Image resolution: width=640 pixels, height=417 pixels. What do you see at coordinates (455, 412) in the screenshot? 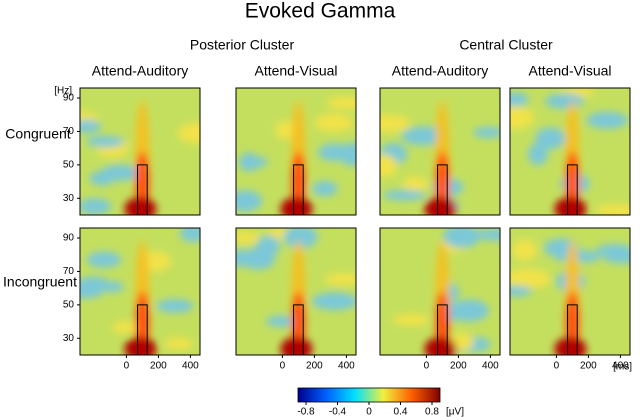
I see `colorbar-unit: [μV]` at bounding box center [455, 412].